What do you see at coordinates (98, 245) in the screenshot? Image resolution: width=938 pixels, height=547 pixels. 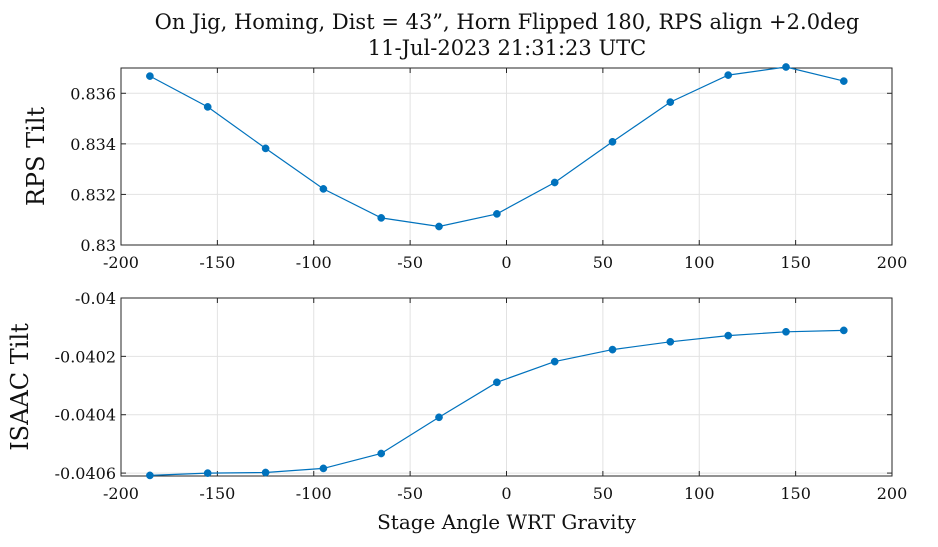 I see `y-tick-label: 0.83` at bounding box center [98, 245].